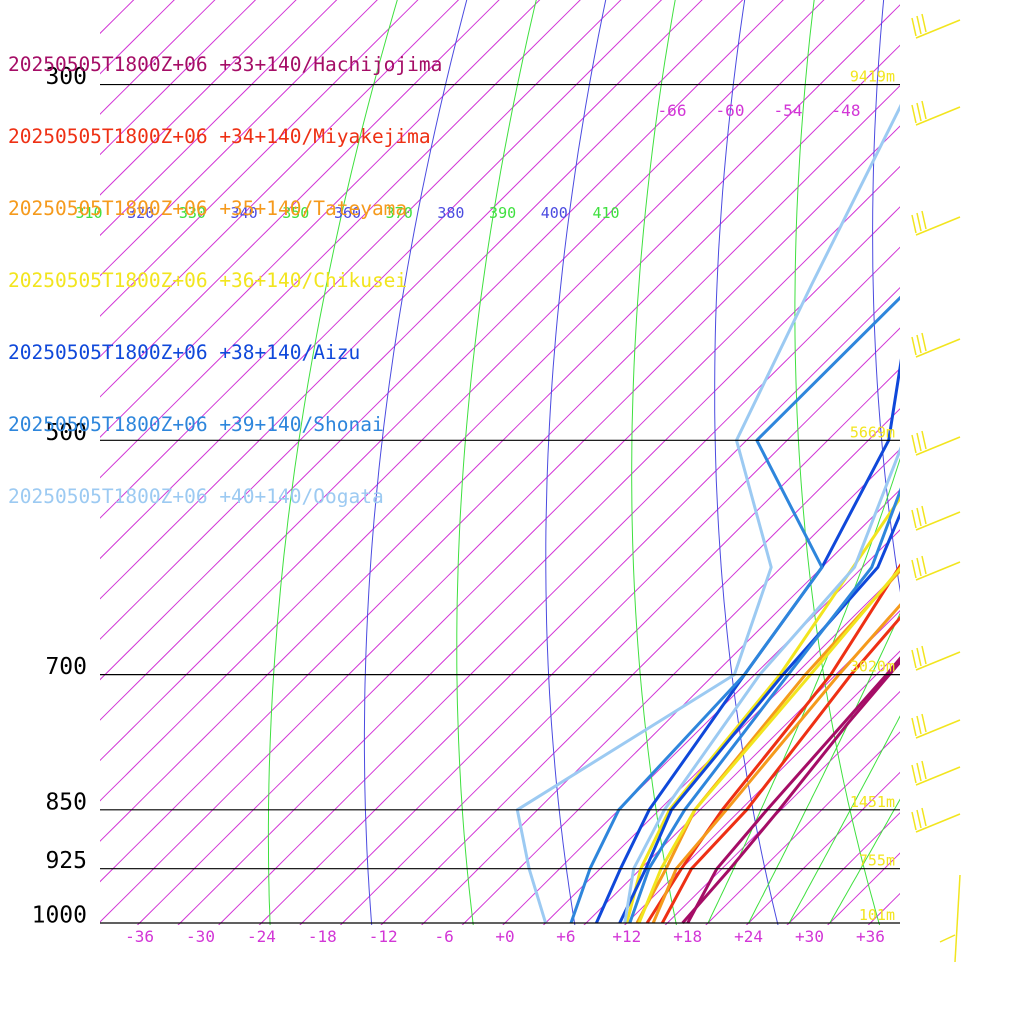 This screenshot has height=1024, width=1024. What do you see at coordinates (219, 136) in the screenshot?
I see `legend-entry-miyakejima: 20250505T1800Z+06 +34+140/Miyakejima` at bounding box center [219, 136].